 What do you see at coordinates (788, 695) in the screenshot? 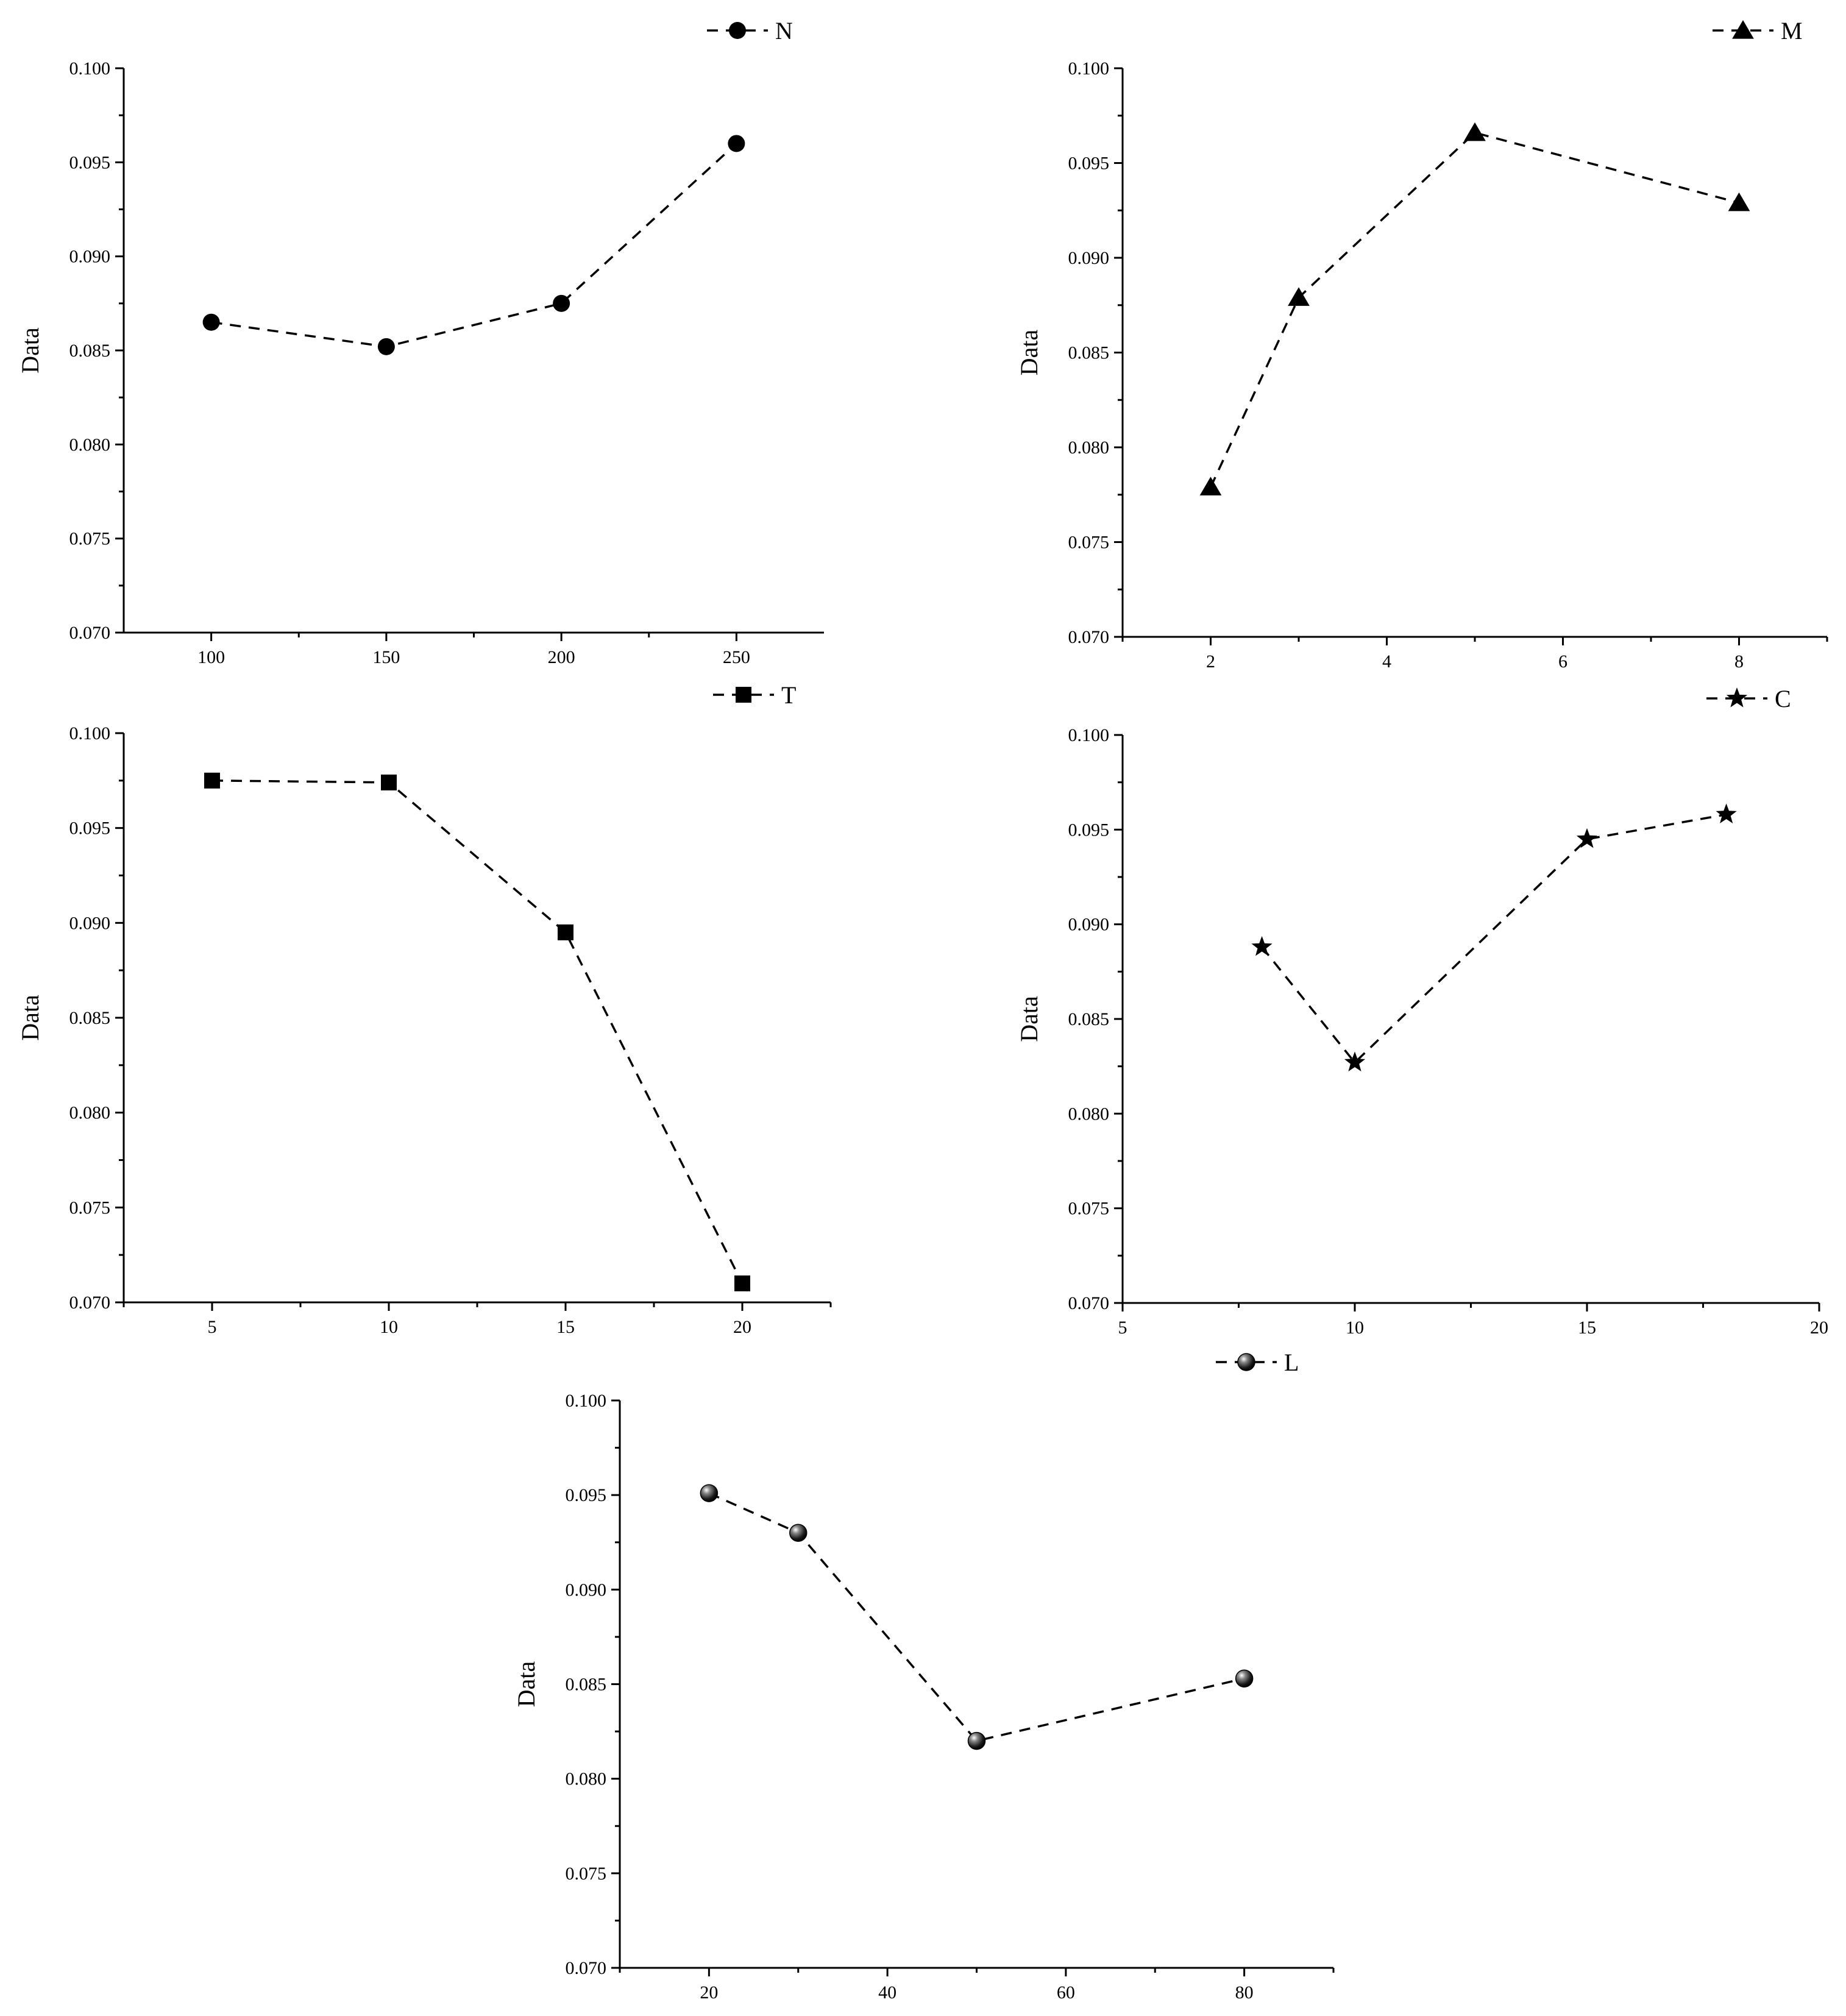
I see `legend-label: T` at bounding box center [788, 695].